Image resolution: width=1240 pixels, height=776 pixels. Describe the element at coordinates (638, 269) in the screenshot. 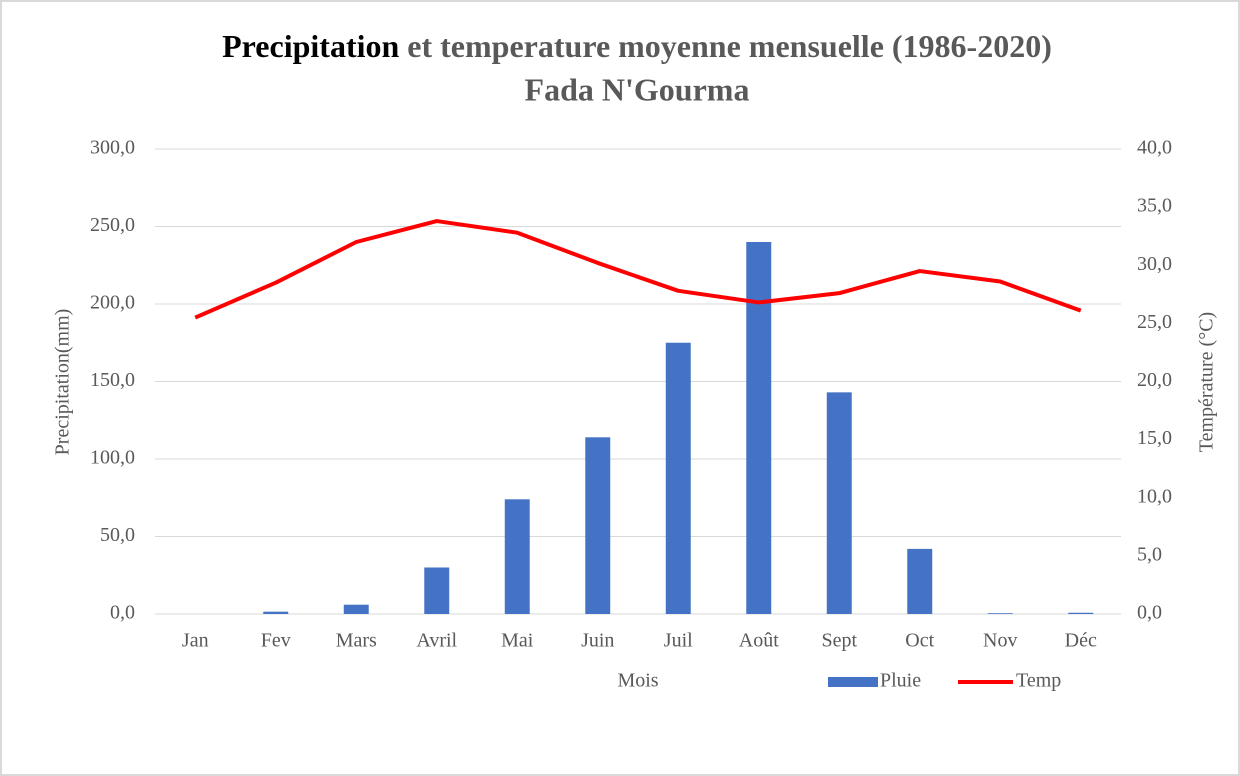

I see `line` at that location.